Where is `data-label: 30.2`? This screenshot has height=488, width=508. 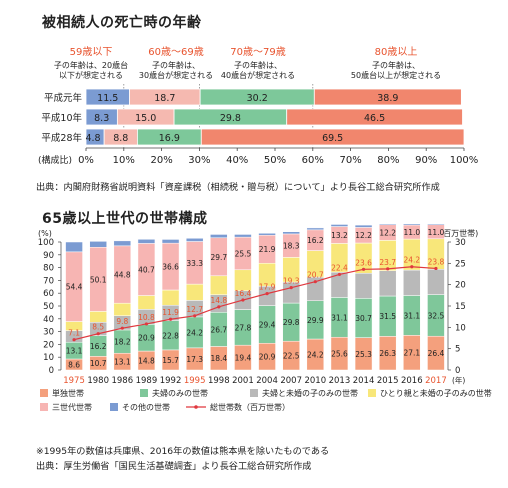
data-label: 30.2 is located at coordinates (257, 98).